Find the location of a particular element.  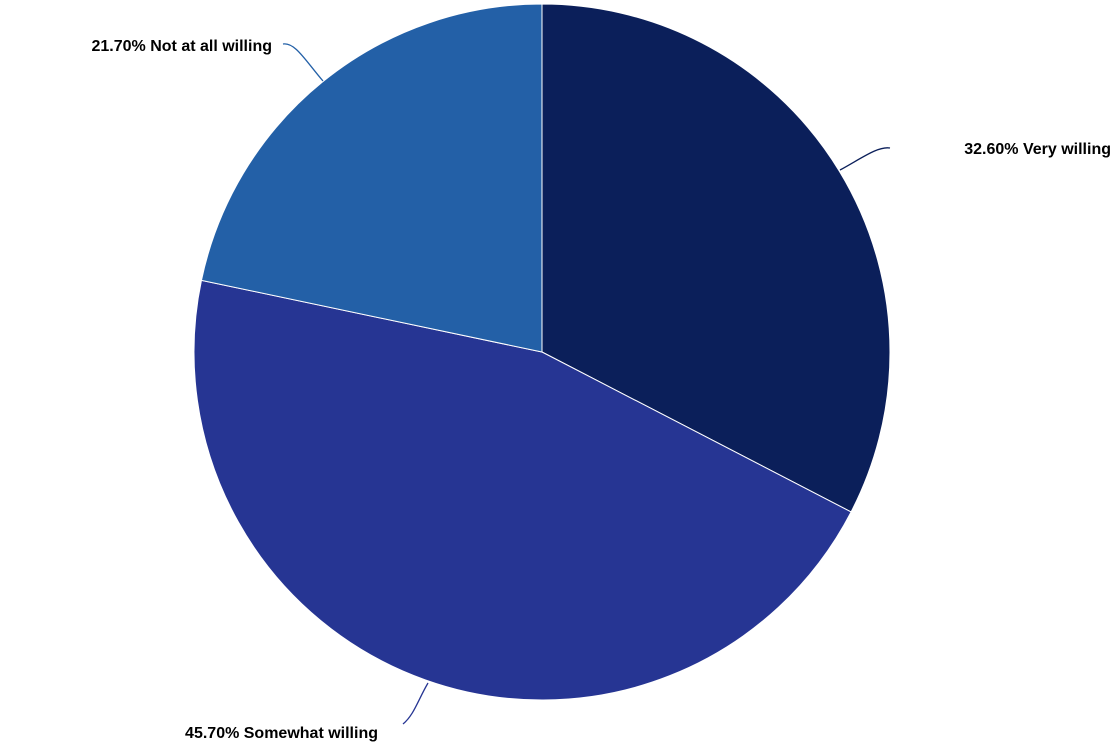

slice-label-not-at-all-willing: 21.70% Not at all willing is located at coordinates (182, 46).